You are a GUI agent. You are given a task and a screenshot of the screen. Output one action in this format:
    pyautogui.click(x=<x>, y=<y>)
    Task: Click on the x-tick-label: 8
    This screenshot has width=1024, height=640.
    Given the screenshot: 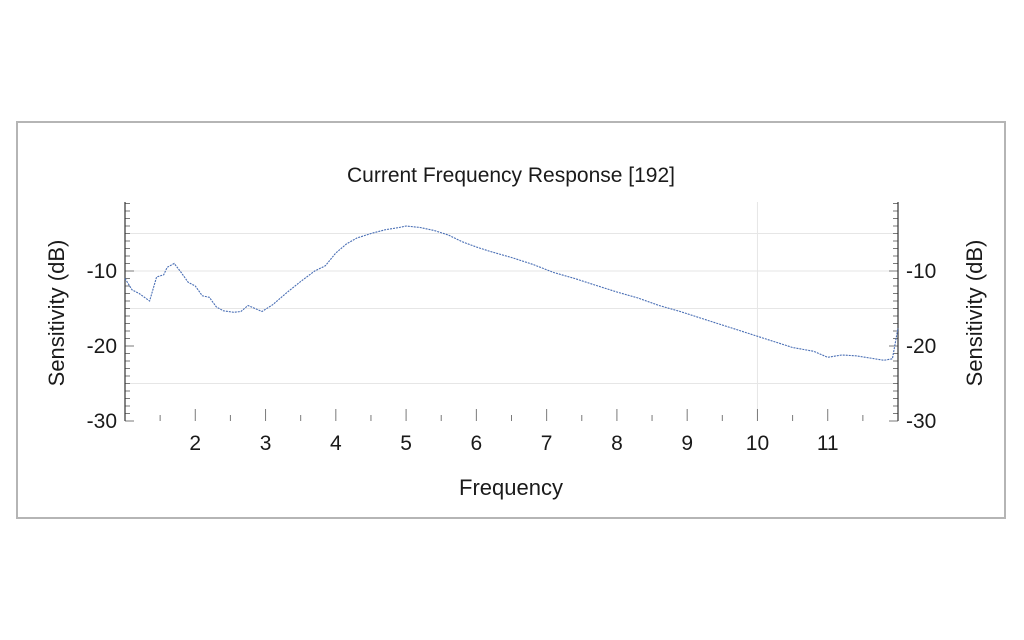 What is the action you would take?
    pyautogui.click(x=617, y=443)
    